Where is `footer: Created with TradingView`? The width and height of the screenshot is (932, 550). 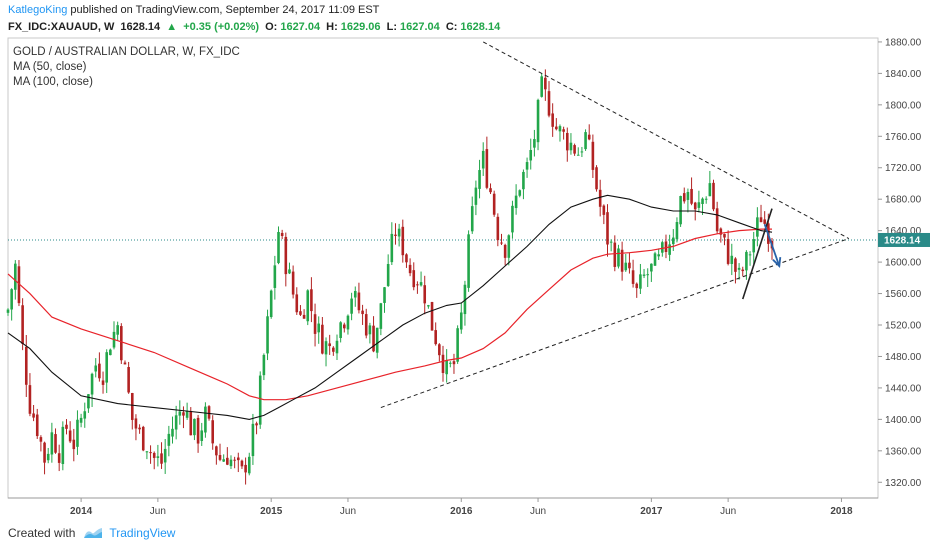
footer: Created with TradingView is located at coordinates (91, 533).